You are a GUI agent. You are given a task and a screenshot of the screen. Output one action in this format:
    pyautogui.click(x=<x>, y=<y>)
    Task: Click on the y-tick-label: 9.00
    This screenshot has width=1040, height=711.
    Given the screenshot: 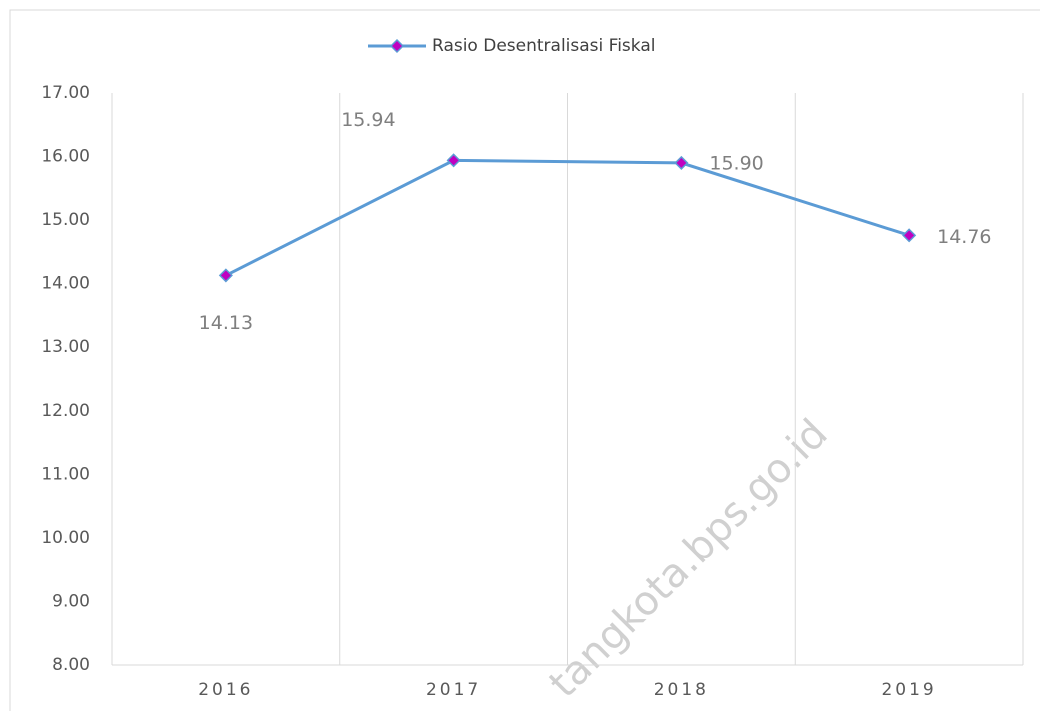 What is the action you would take?
    pyautogui.click(x=71, y=601)
    